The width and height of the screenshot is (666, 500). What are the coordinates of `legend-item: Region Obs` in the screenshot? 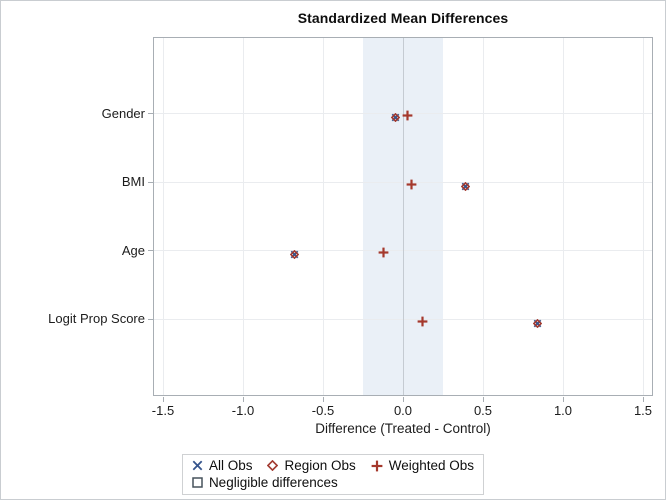 It's located at (311, 465).